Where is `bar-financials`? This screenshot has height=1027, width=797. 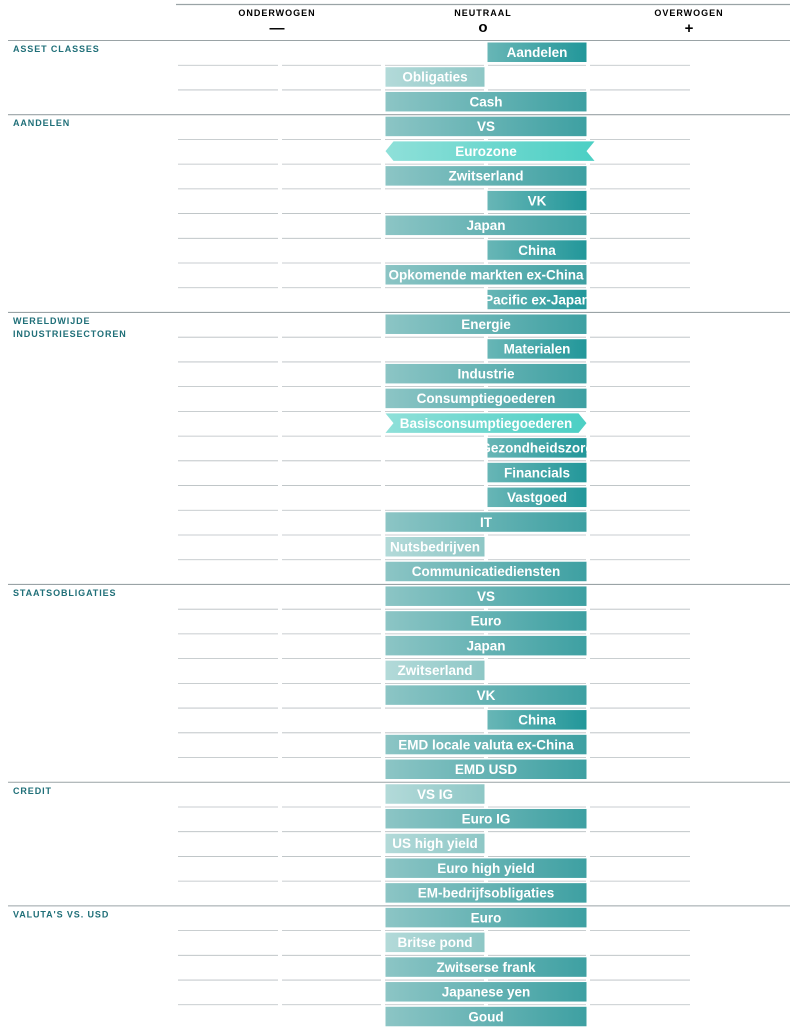
bar-financials is located at coordinates (537, 472).